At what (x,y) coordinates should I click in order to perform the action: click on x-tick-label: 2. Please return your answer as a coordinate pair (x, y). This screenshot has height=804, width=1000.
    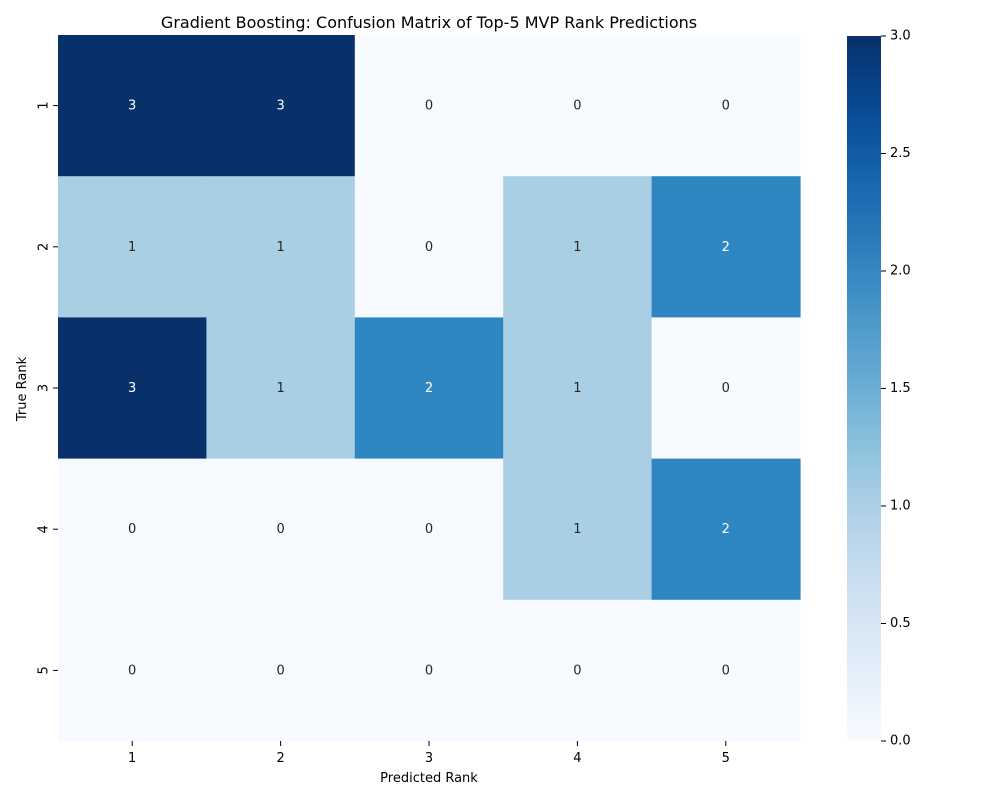
    Looking at the image, I should click on (280, 758).